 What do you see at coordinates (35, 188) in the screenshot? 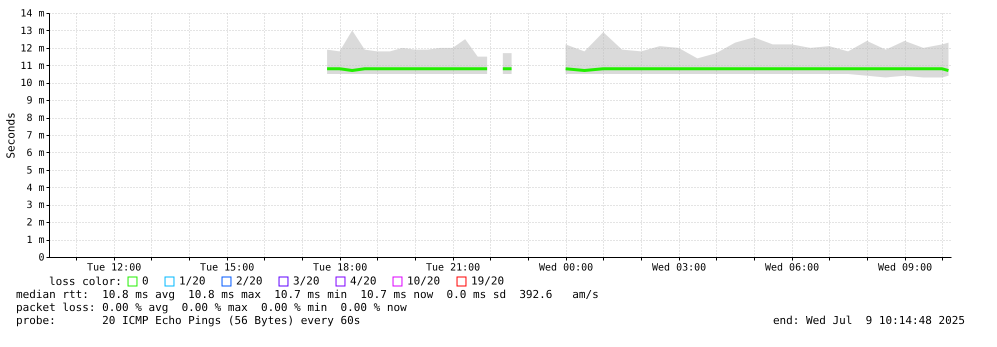
I see `y-tick-label: 4 m` at bounding box center [35, 188].